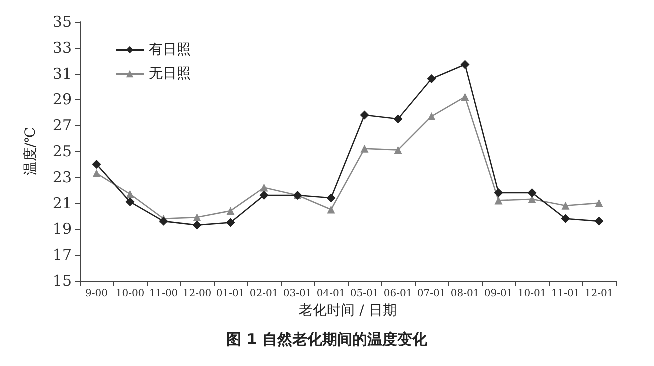  I want to click on x-tick-label: 09-01, so click(499, 294).